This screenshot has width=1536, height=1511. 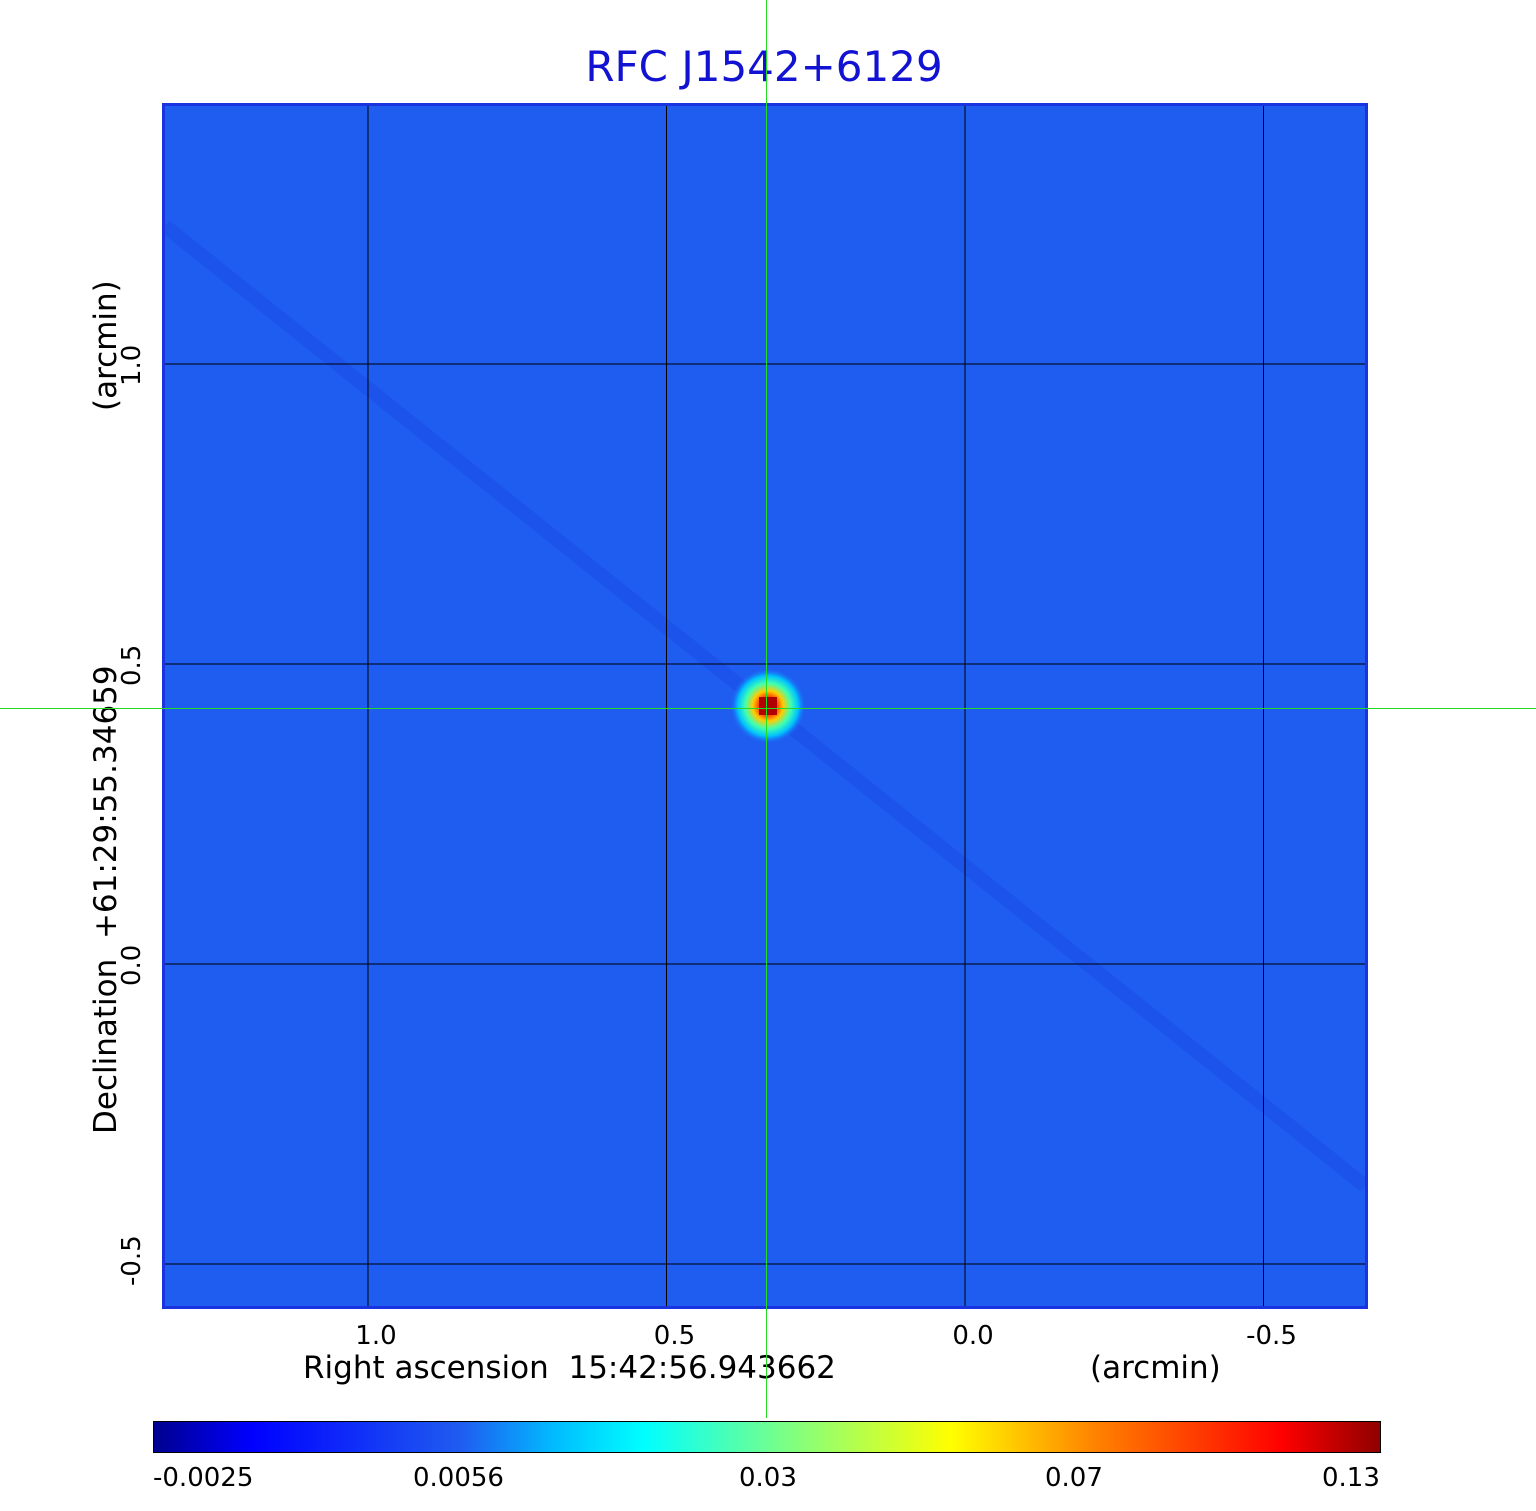 I want to click on x-tick-label: -0.5, so click(x=1271, y=1336).